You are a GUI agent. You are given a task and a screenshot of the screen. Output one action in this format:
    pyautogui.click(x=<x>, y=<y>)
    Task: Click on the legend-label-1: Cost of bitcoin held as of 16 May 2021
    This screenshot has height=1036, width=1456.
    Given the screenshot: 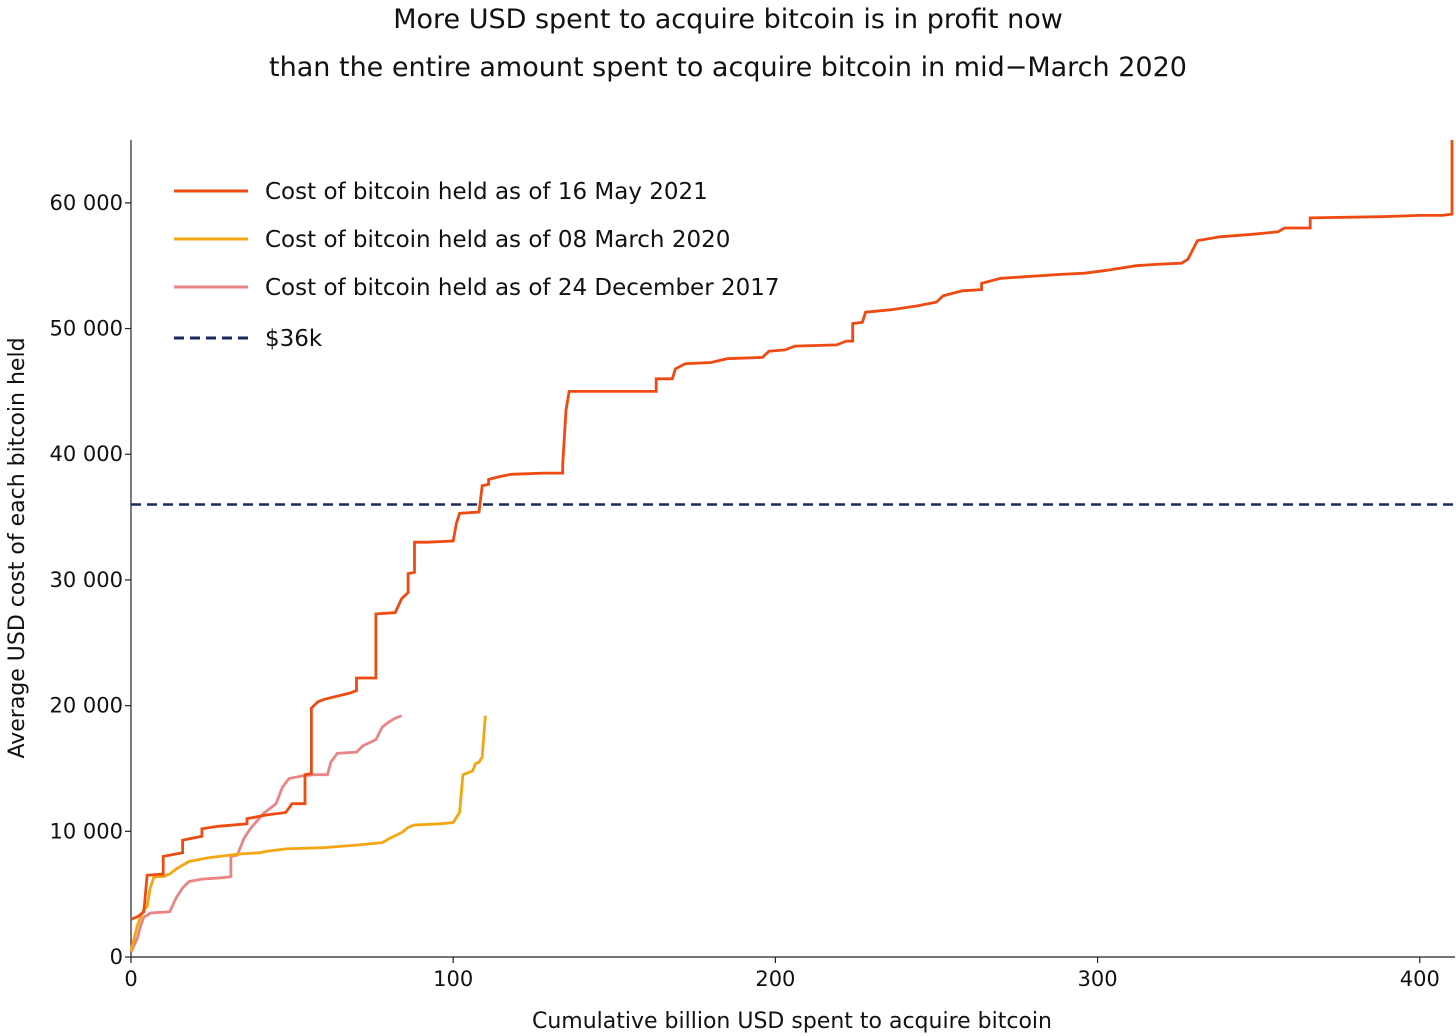 What is the action you would take?
    pyautogui.click(x=486, y=192)
    